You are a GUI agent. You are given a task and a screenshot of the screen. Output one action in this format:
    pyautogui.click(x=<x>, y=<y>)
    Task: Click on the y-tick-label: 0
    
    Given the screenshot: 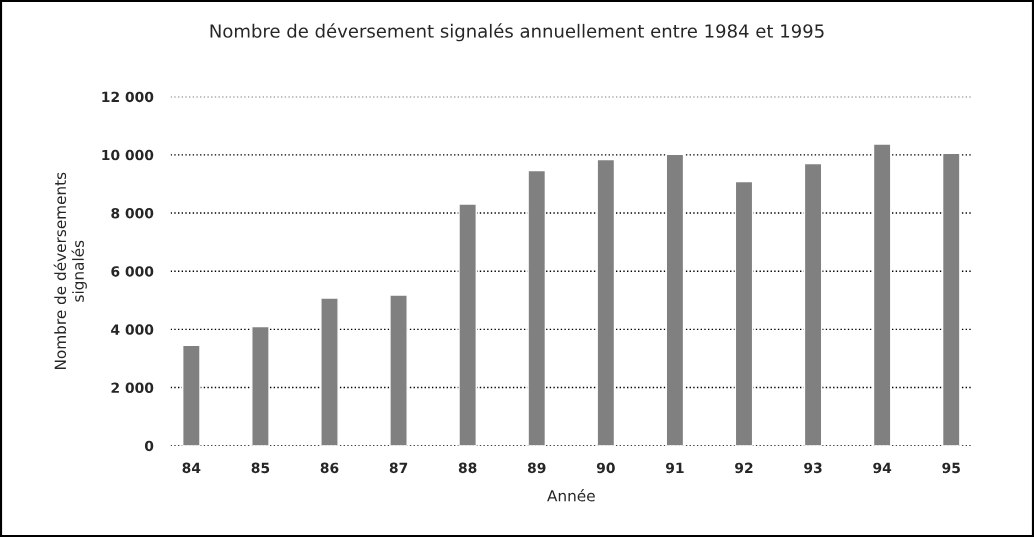 What is the action you would take?
    pyautogui.click(x=149, y=446)
    